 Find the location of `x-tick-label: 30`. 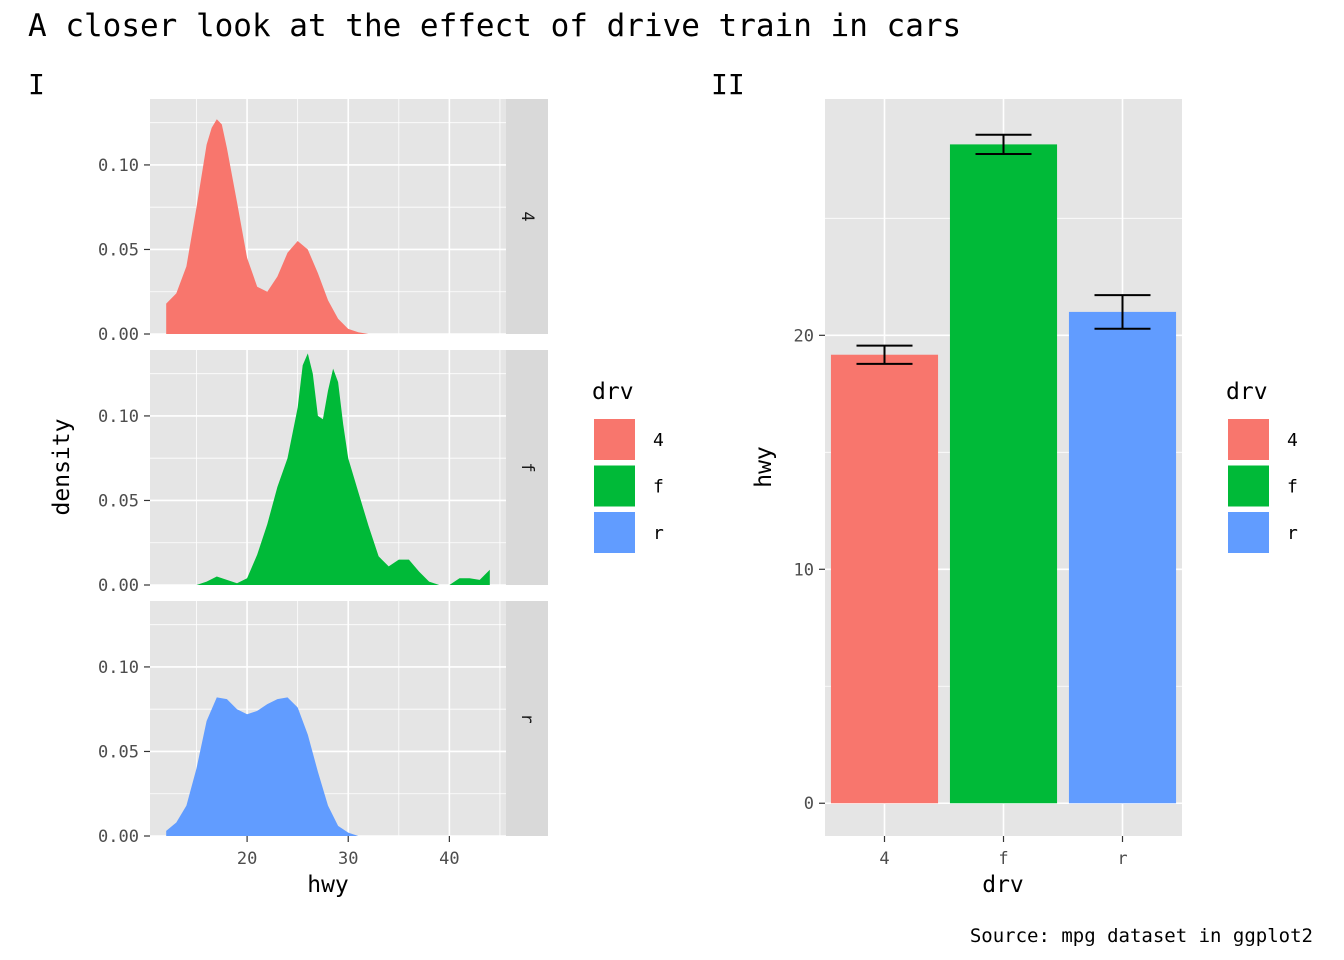

x-tick-label: 30 is located at coordinates (348, 859).